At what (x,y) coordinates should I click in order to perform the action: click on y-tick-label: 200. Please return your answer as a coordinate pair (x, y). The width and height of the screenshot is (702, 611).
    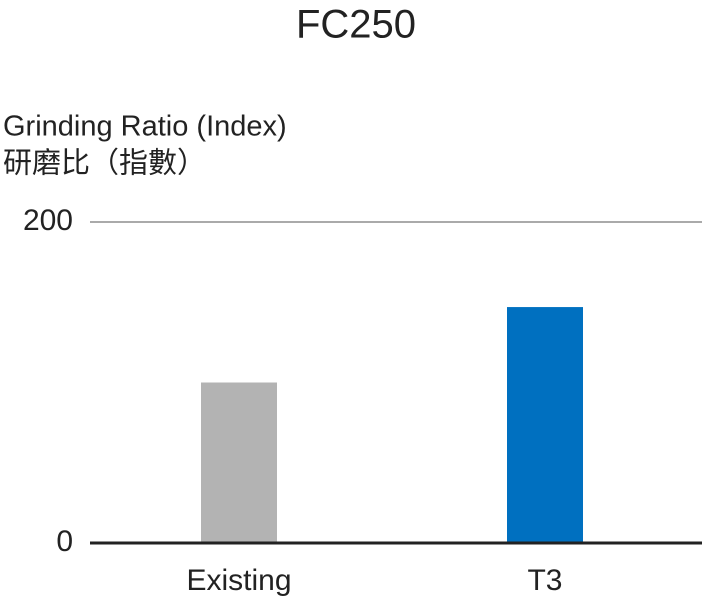
    Looking at the image, I should click on (48, 220).